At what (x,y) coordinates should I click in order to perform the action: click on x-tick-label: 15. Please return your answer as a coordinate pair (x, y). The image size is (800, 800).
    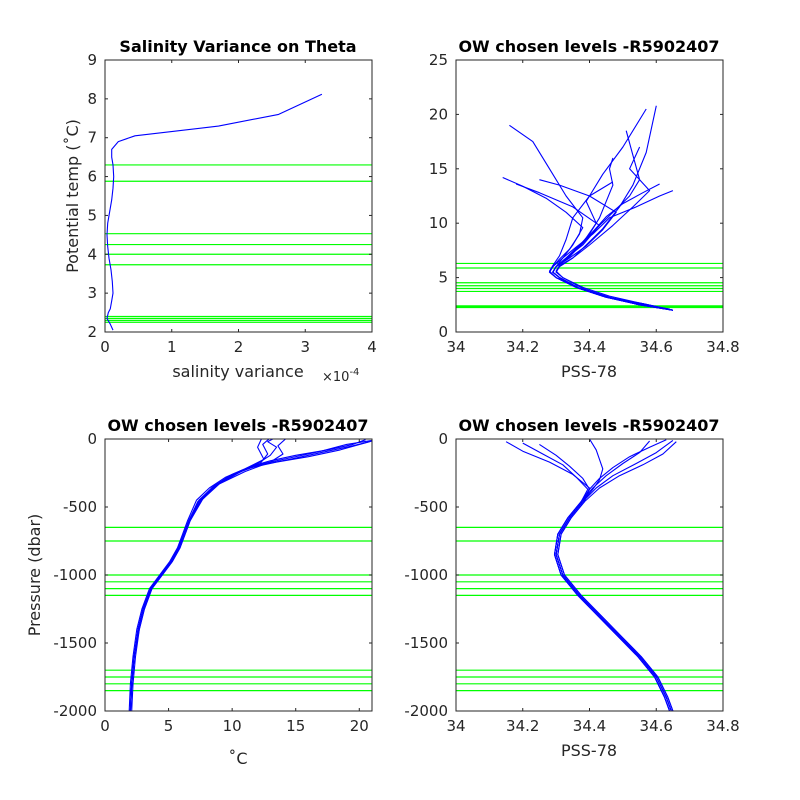
    Looking at the image, I should click on (295, 726).